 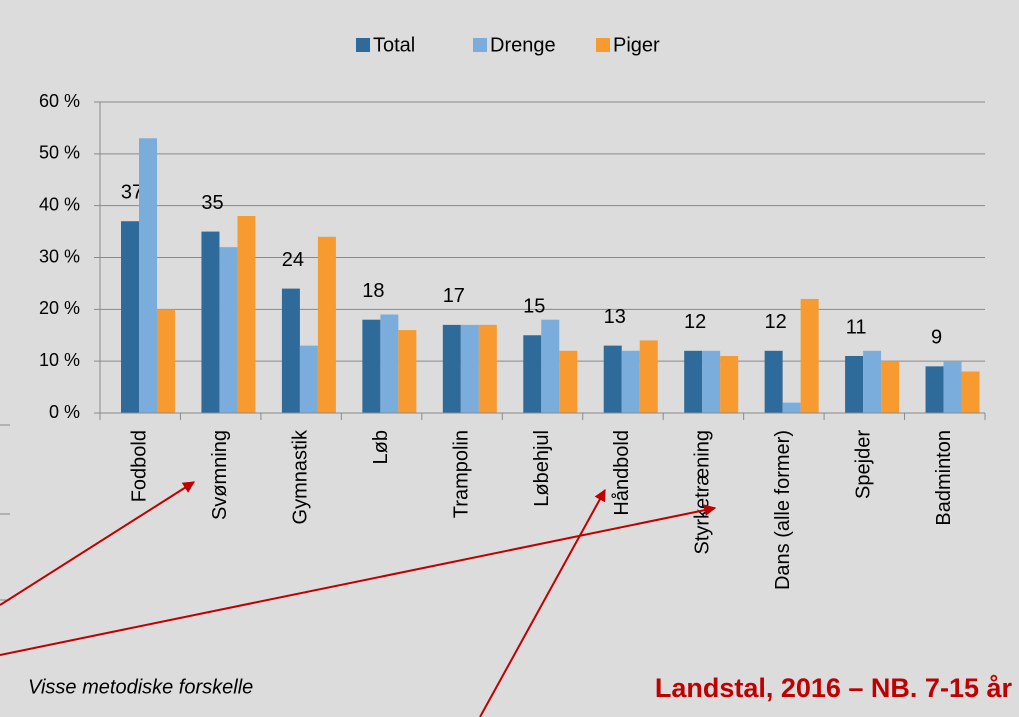 What do you see at coordinates (534, 307) in the screenshot?
I see `data-label: 15` at bounding box center [534, 307].